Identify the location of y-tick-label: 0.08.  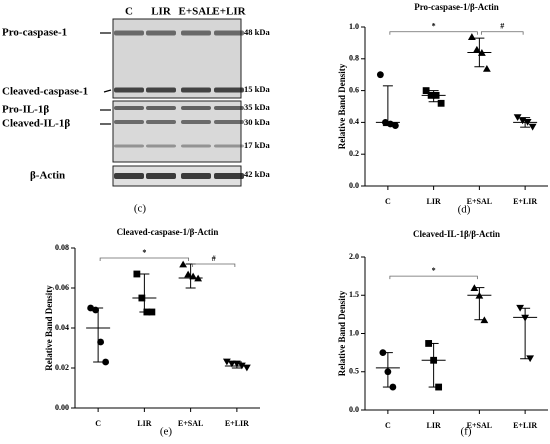
(62, 247).